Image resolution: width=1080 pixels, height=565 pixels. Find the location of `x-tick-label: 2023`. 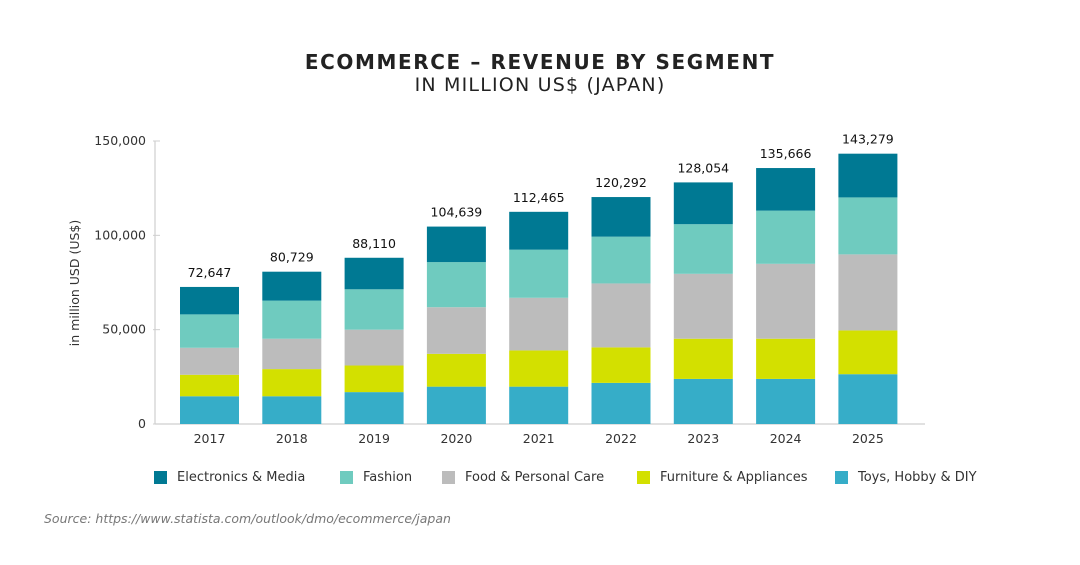

x-tick-label: 2023 is located at coordinates (703, 438).